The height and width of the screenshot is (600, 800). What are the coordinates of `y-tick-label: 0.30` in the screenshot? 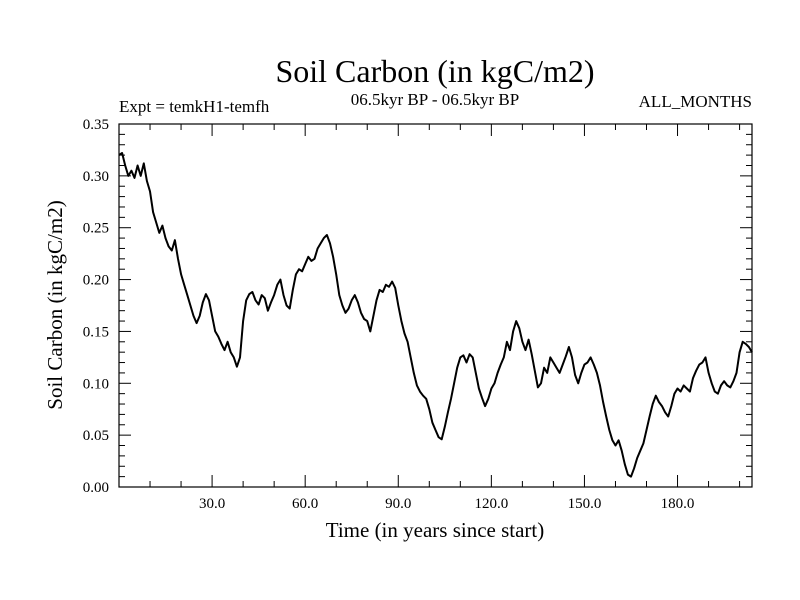 It's located at (96, 177).